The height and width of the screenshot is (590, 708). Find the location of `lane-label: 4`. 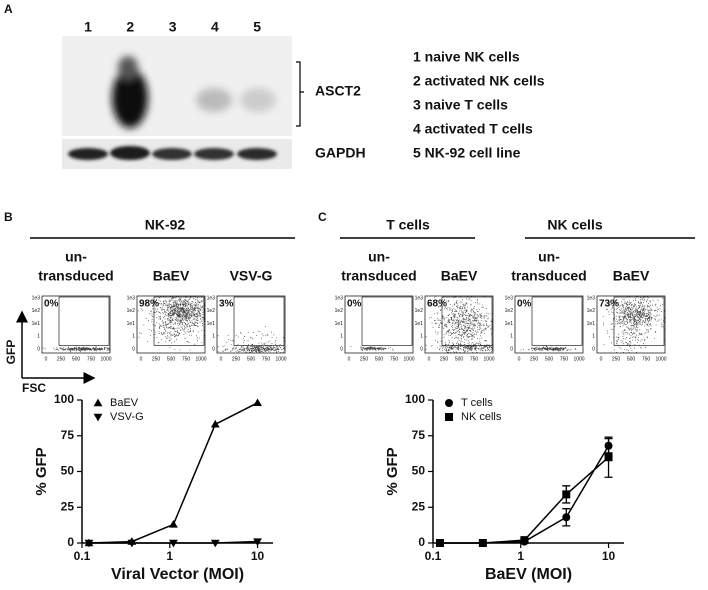

lane-label: 4 is located at coordinates (215, 27).